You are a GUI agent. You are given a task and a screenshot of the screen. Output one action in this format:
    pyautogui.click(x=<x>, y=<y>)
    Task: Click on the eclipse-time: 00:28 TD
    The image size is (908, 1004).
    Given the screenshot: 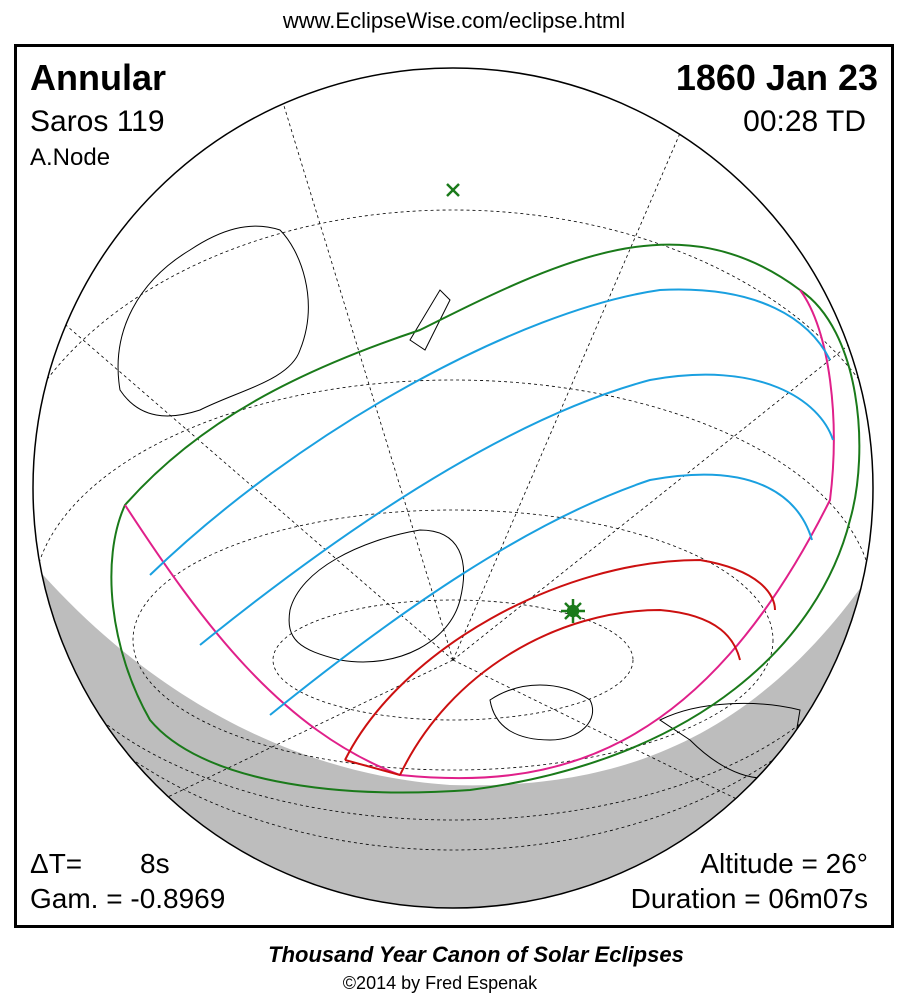 What is the action you would take?
    pyautogui.click(x=804, y=121)
    